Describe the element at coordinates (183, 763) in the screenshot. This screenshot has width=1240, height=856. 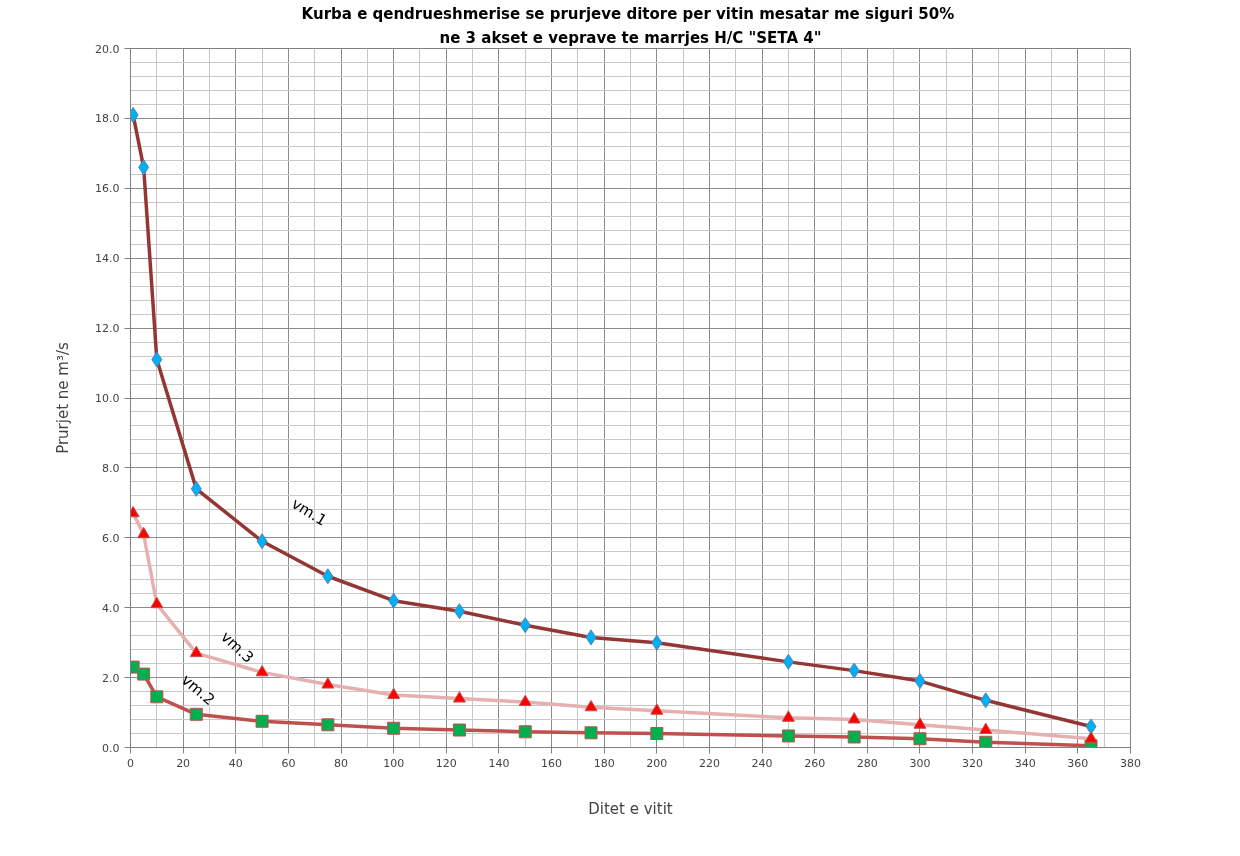
I see `x-tick-label: 20` at that location.